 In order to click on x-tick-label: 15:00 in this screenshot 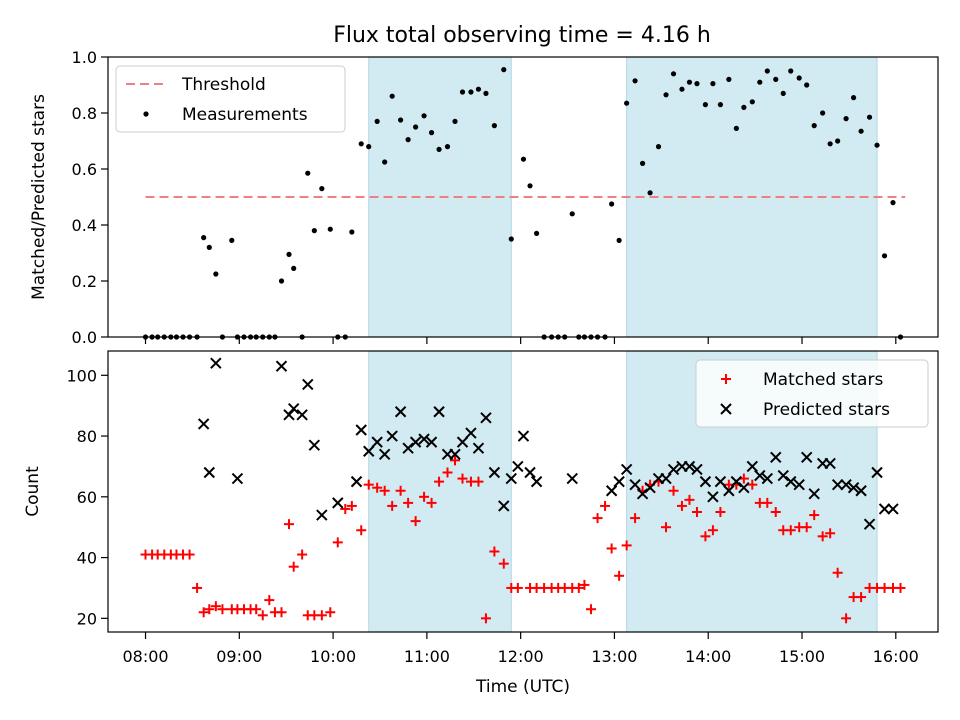, I will do `click(802, 656)`.